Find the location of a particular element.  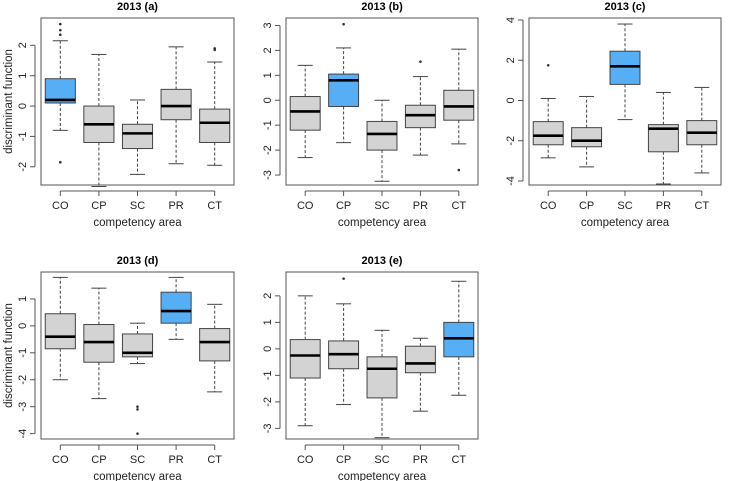

y-tick-label: -3 is located at coordinates (23, 407).